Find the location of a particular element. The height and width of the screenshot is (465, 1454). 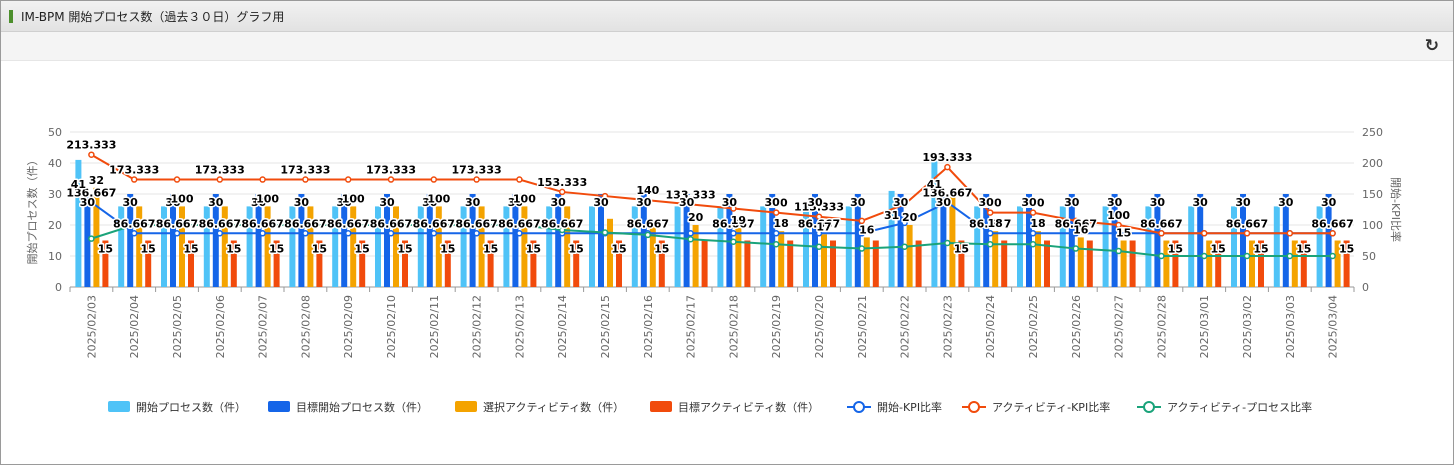

data-label-selected_activity: 18 is located at coordinates (995, 223).